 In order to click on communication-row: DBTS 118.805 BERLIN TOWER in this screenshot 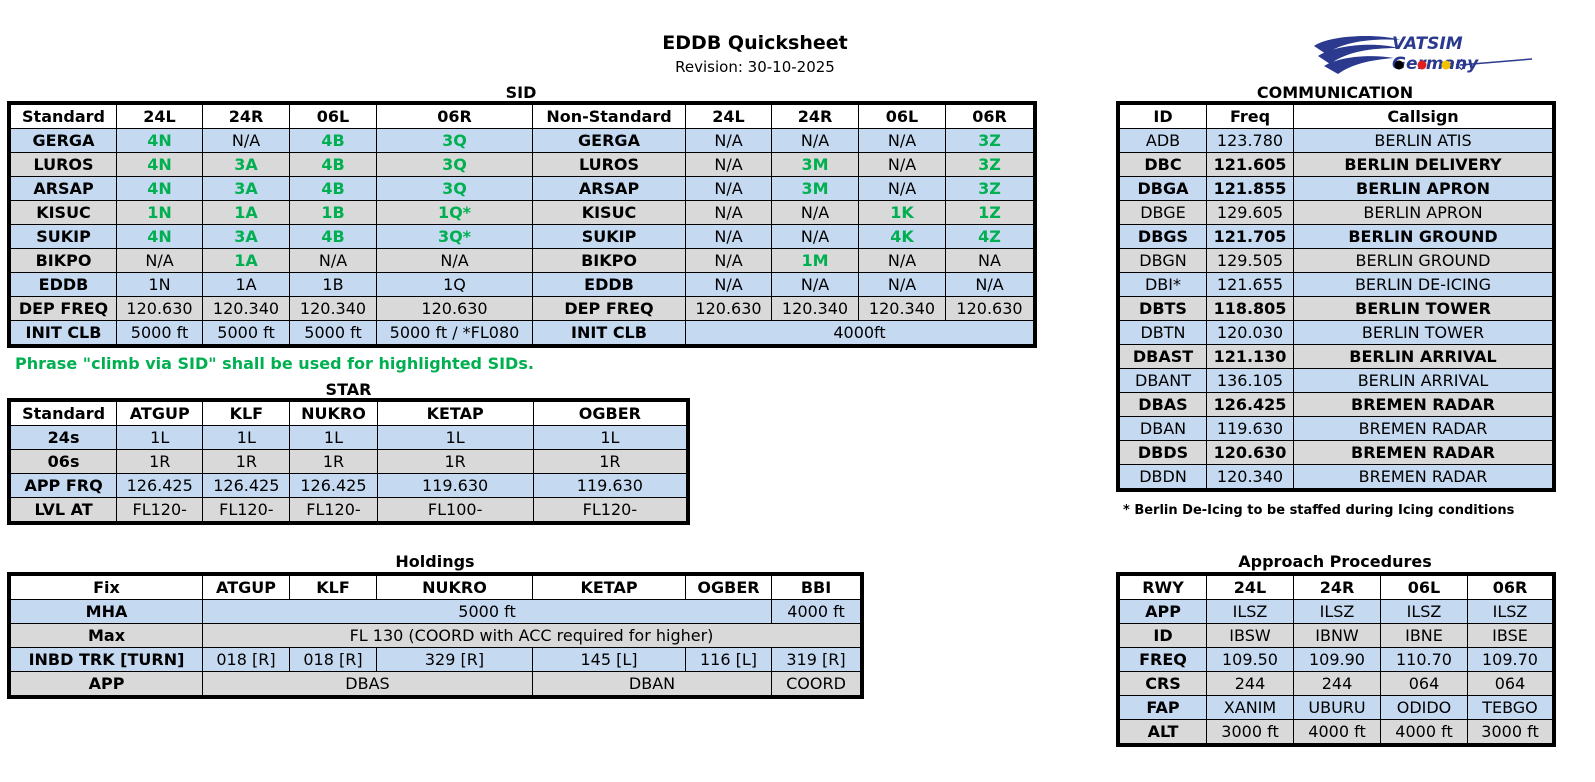, I will do `click(1336, 308)`.